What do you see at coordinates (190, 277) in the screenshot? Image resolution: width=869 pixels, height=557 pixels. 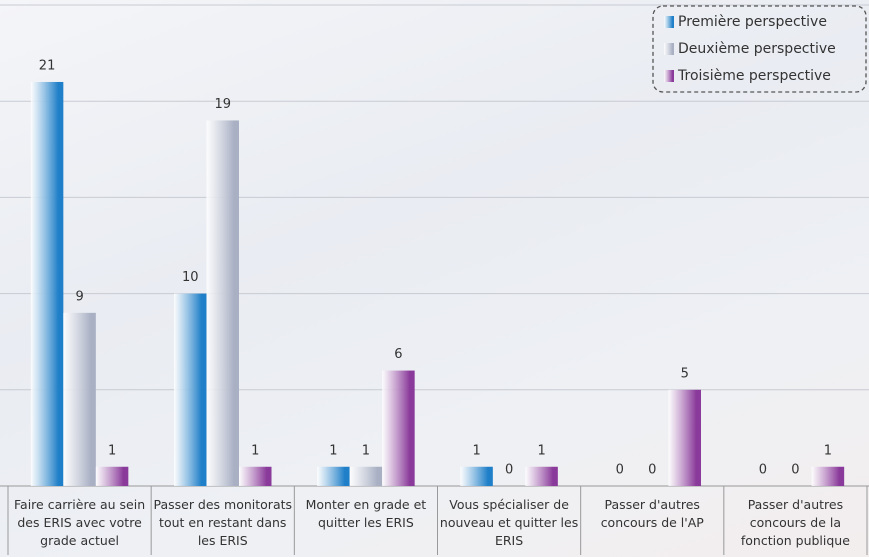 I see `data-label: 10` at bounding box center [190, 277].